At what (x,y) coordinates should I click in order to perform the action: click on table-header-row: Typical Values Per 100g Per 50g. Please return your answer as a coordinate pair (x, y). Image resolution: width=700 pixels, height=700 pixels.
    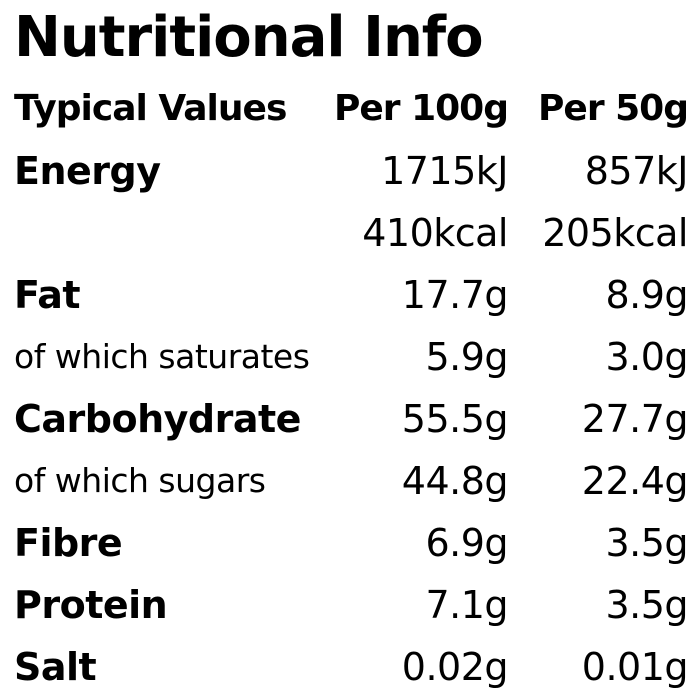
    Looking at the image, I should click on (350, 109).